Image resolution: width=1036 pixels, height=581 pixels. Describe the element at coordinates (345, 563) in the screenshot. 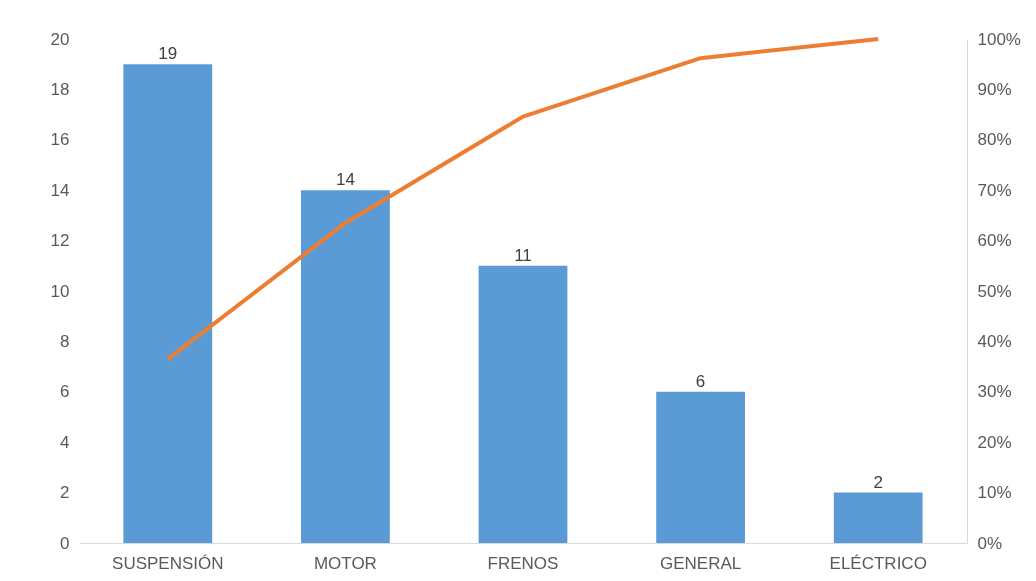

I see `x-tick-label: MOTOR` at that location.